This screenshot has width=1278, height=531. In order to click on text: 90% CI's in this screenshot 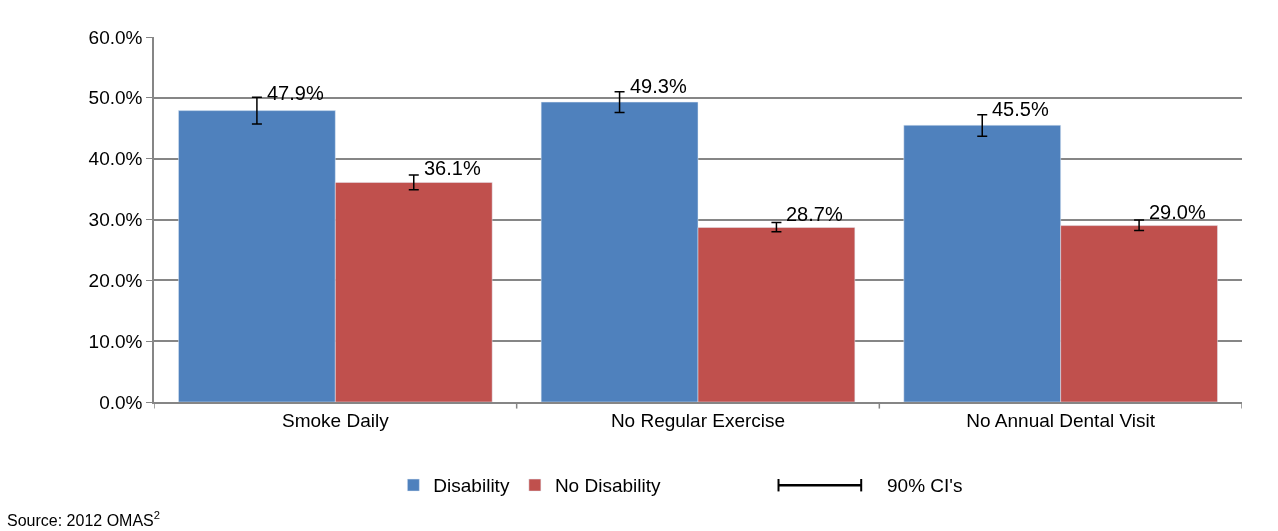, I will do `click(925, 485)`.